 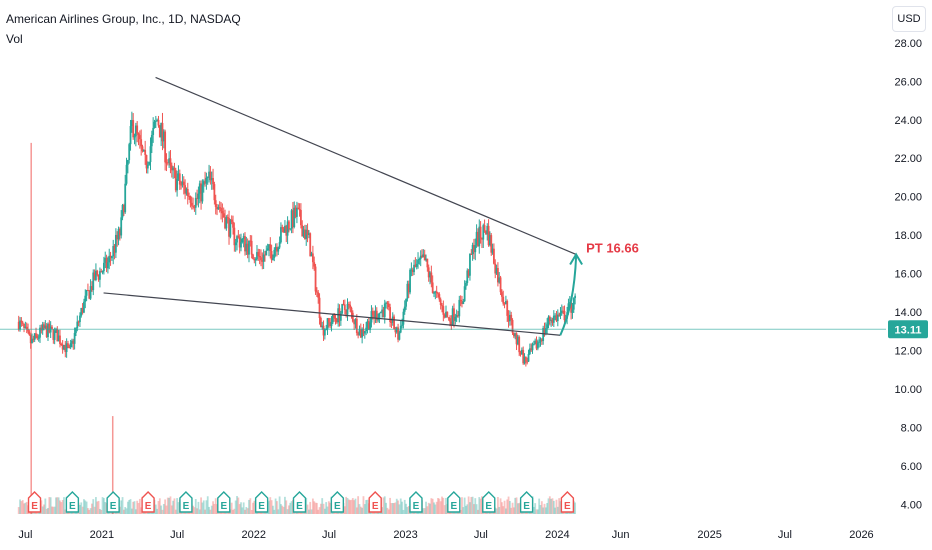 I want to click on price-tick-label: 4.00, so click(x=911, y=506).